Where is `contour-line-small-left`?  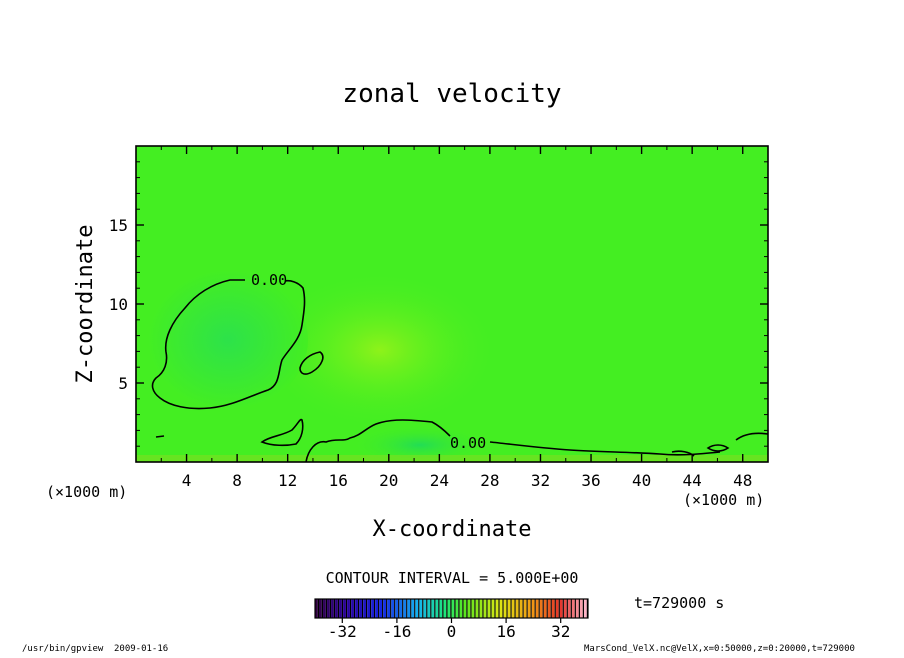
contour-line-small-left is located at coordinates (282, 432).